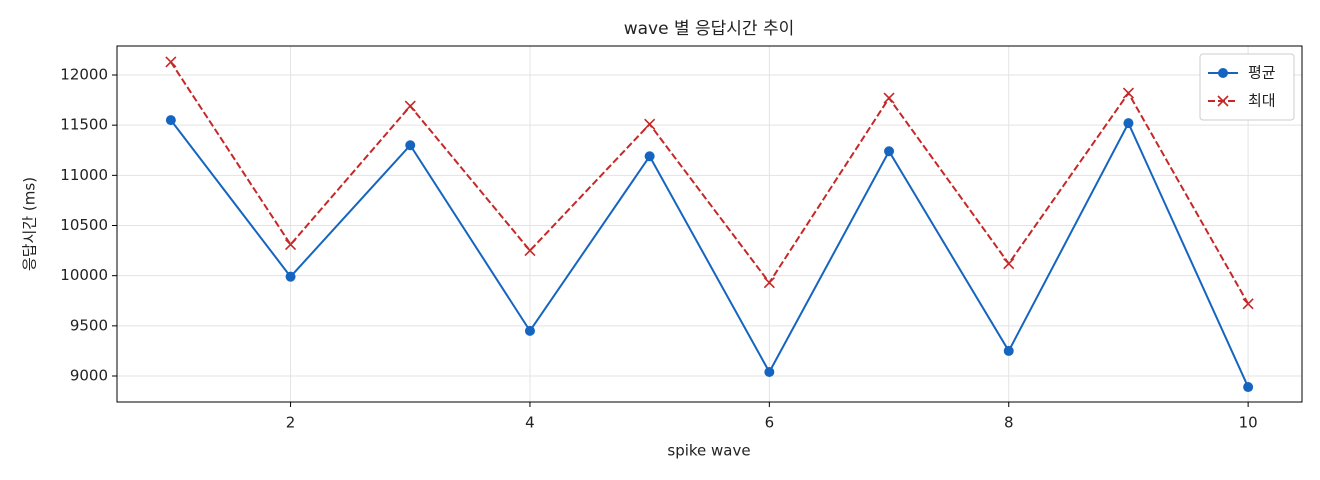 Image resolution: width=1320 pixels, height=480 pixels. What do you see at coordinates (30, 224) in the screenshot?
I see `y-axis-label: 응답시간 (ms)` at bounding box center [30, 224].